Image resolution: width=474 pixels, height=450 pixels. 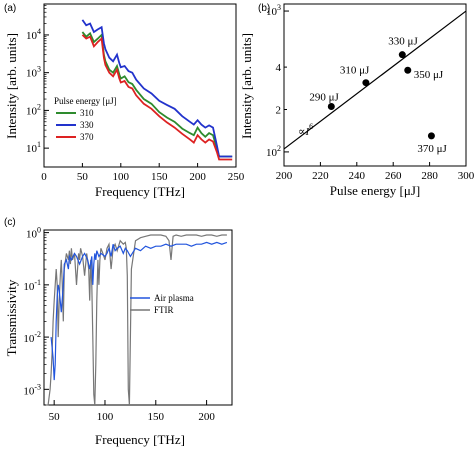 What do you see at coordinates (206, 417) in the screenshot?
I see `panel-c-x-tick-label: 200` at bounding box center [206, 417].